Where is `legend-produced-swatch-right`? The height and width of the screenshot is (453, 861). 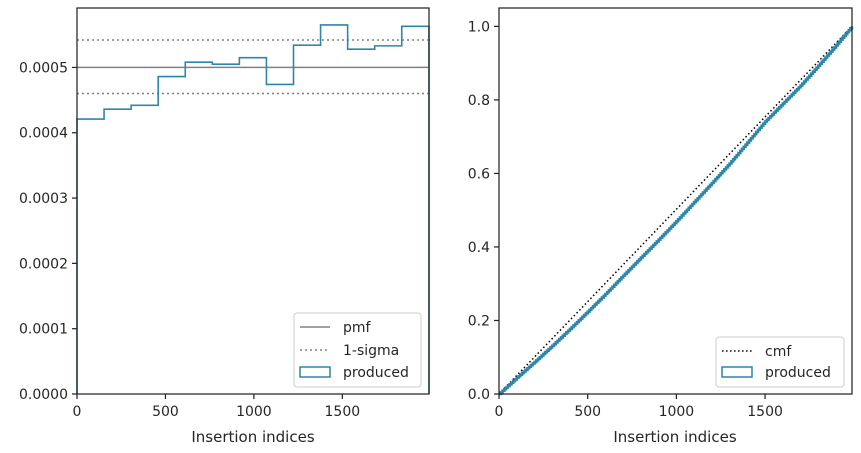 legend-produced-swatch-right is located at coordinates (737, 372).